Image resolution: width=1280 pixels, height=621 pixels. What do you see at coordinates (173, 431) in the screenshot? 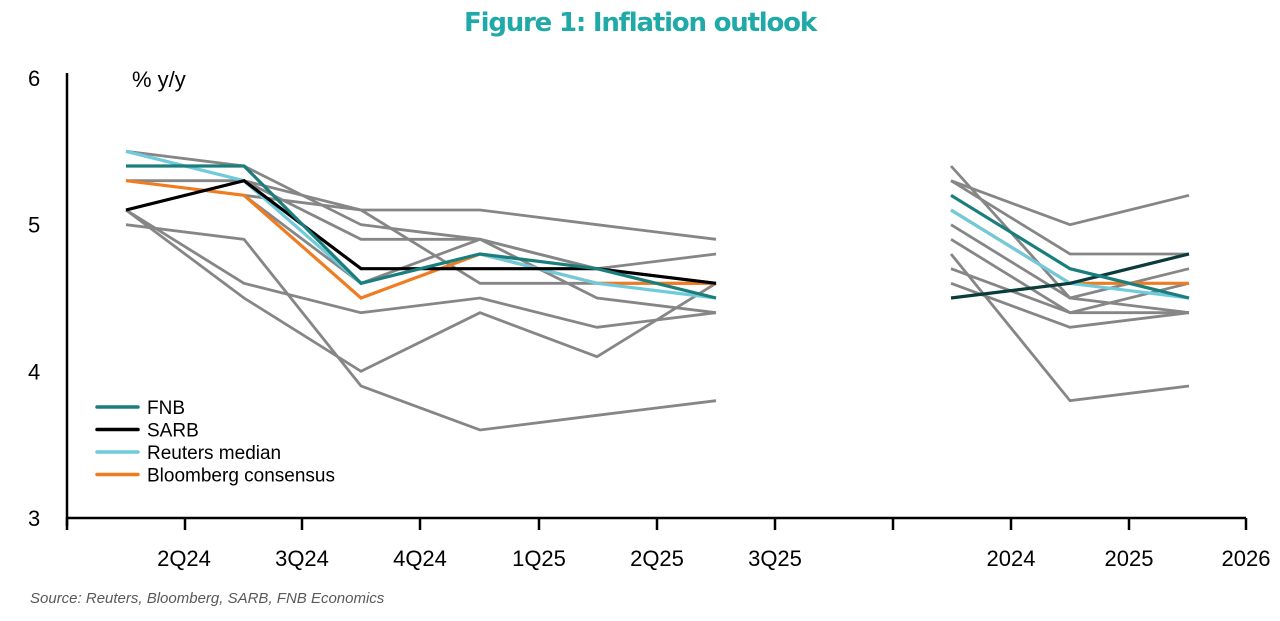
I see `legend-label: SARB` at bounding box center [173, 431].